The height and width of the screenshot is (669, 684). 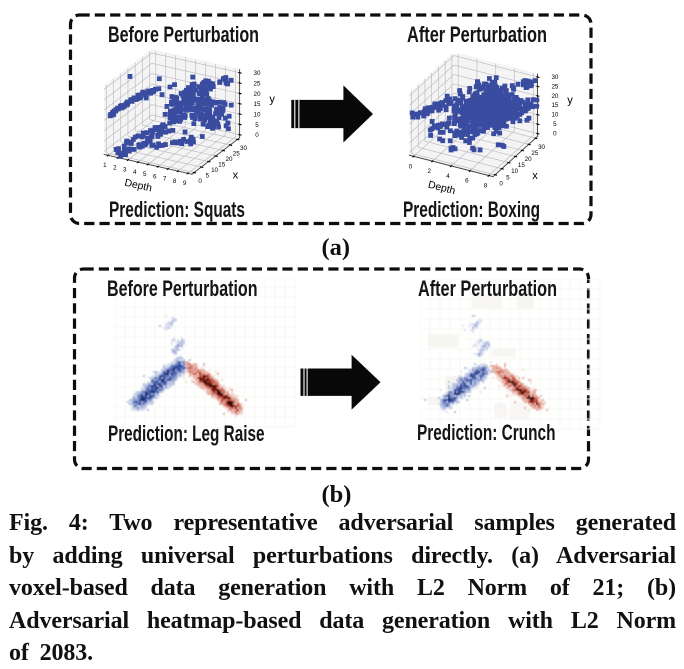 I want to click on svg-text: 1, so click(x=105, y=165).